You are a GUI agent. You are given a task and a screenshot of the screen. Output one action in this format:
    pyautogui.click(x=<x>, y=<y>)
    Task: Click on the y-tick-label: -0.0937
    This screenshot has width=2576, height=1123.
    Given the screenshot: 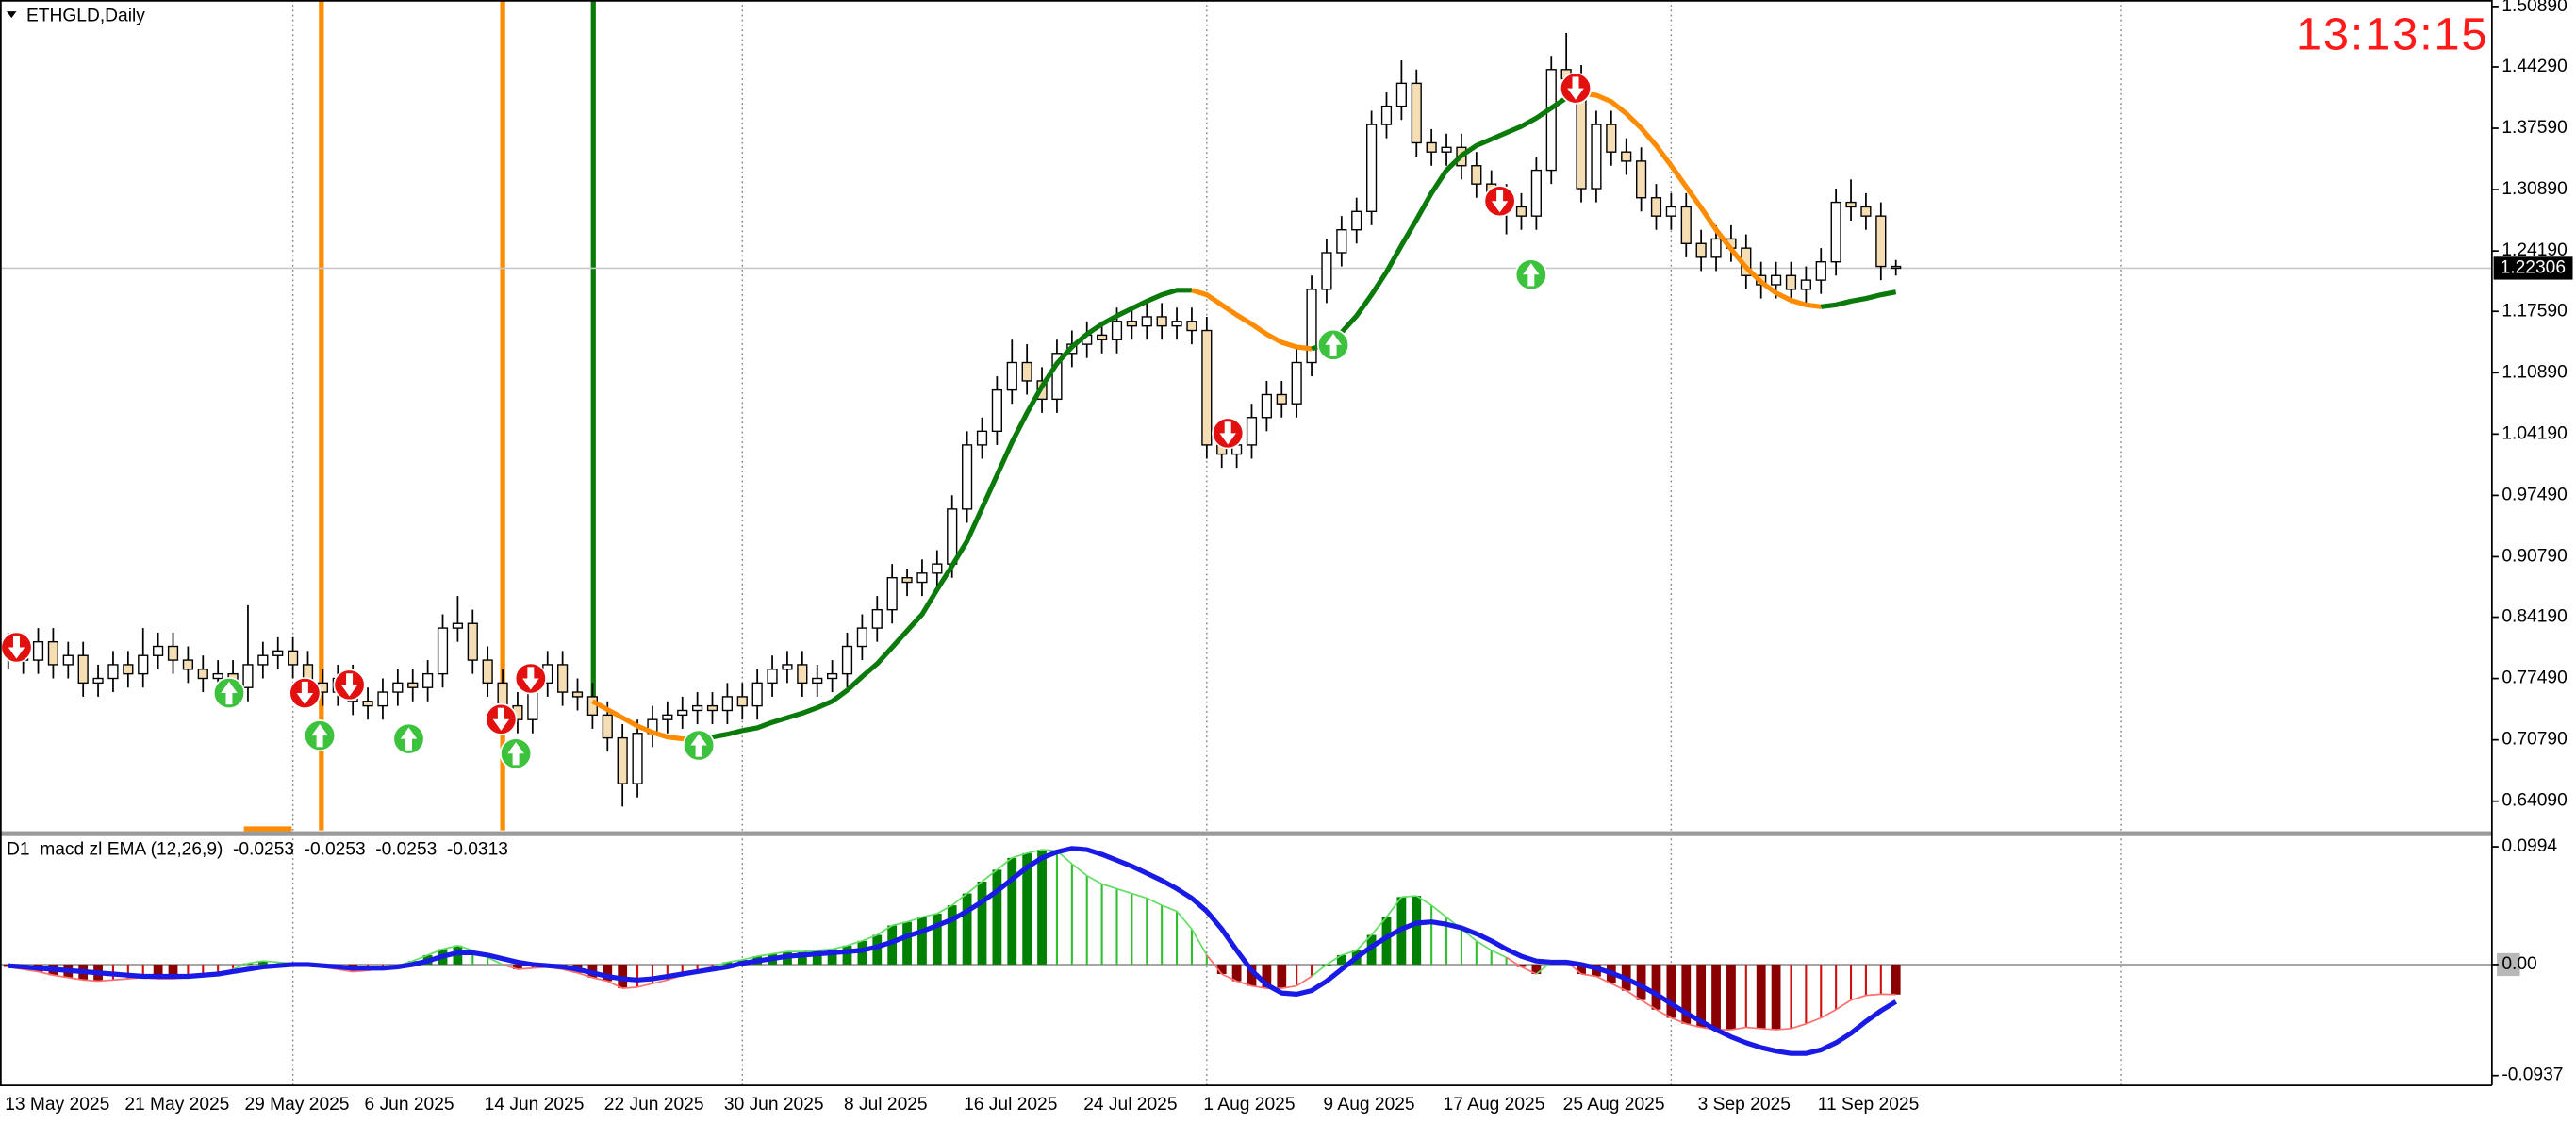 What is the action you would take?
    pyautogui.click(x=2532, y=1075)
    